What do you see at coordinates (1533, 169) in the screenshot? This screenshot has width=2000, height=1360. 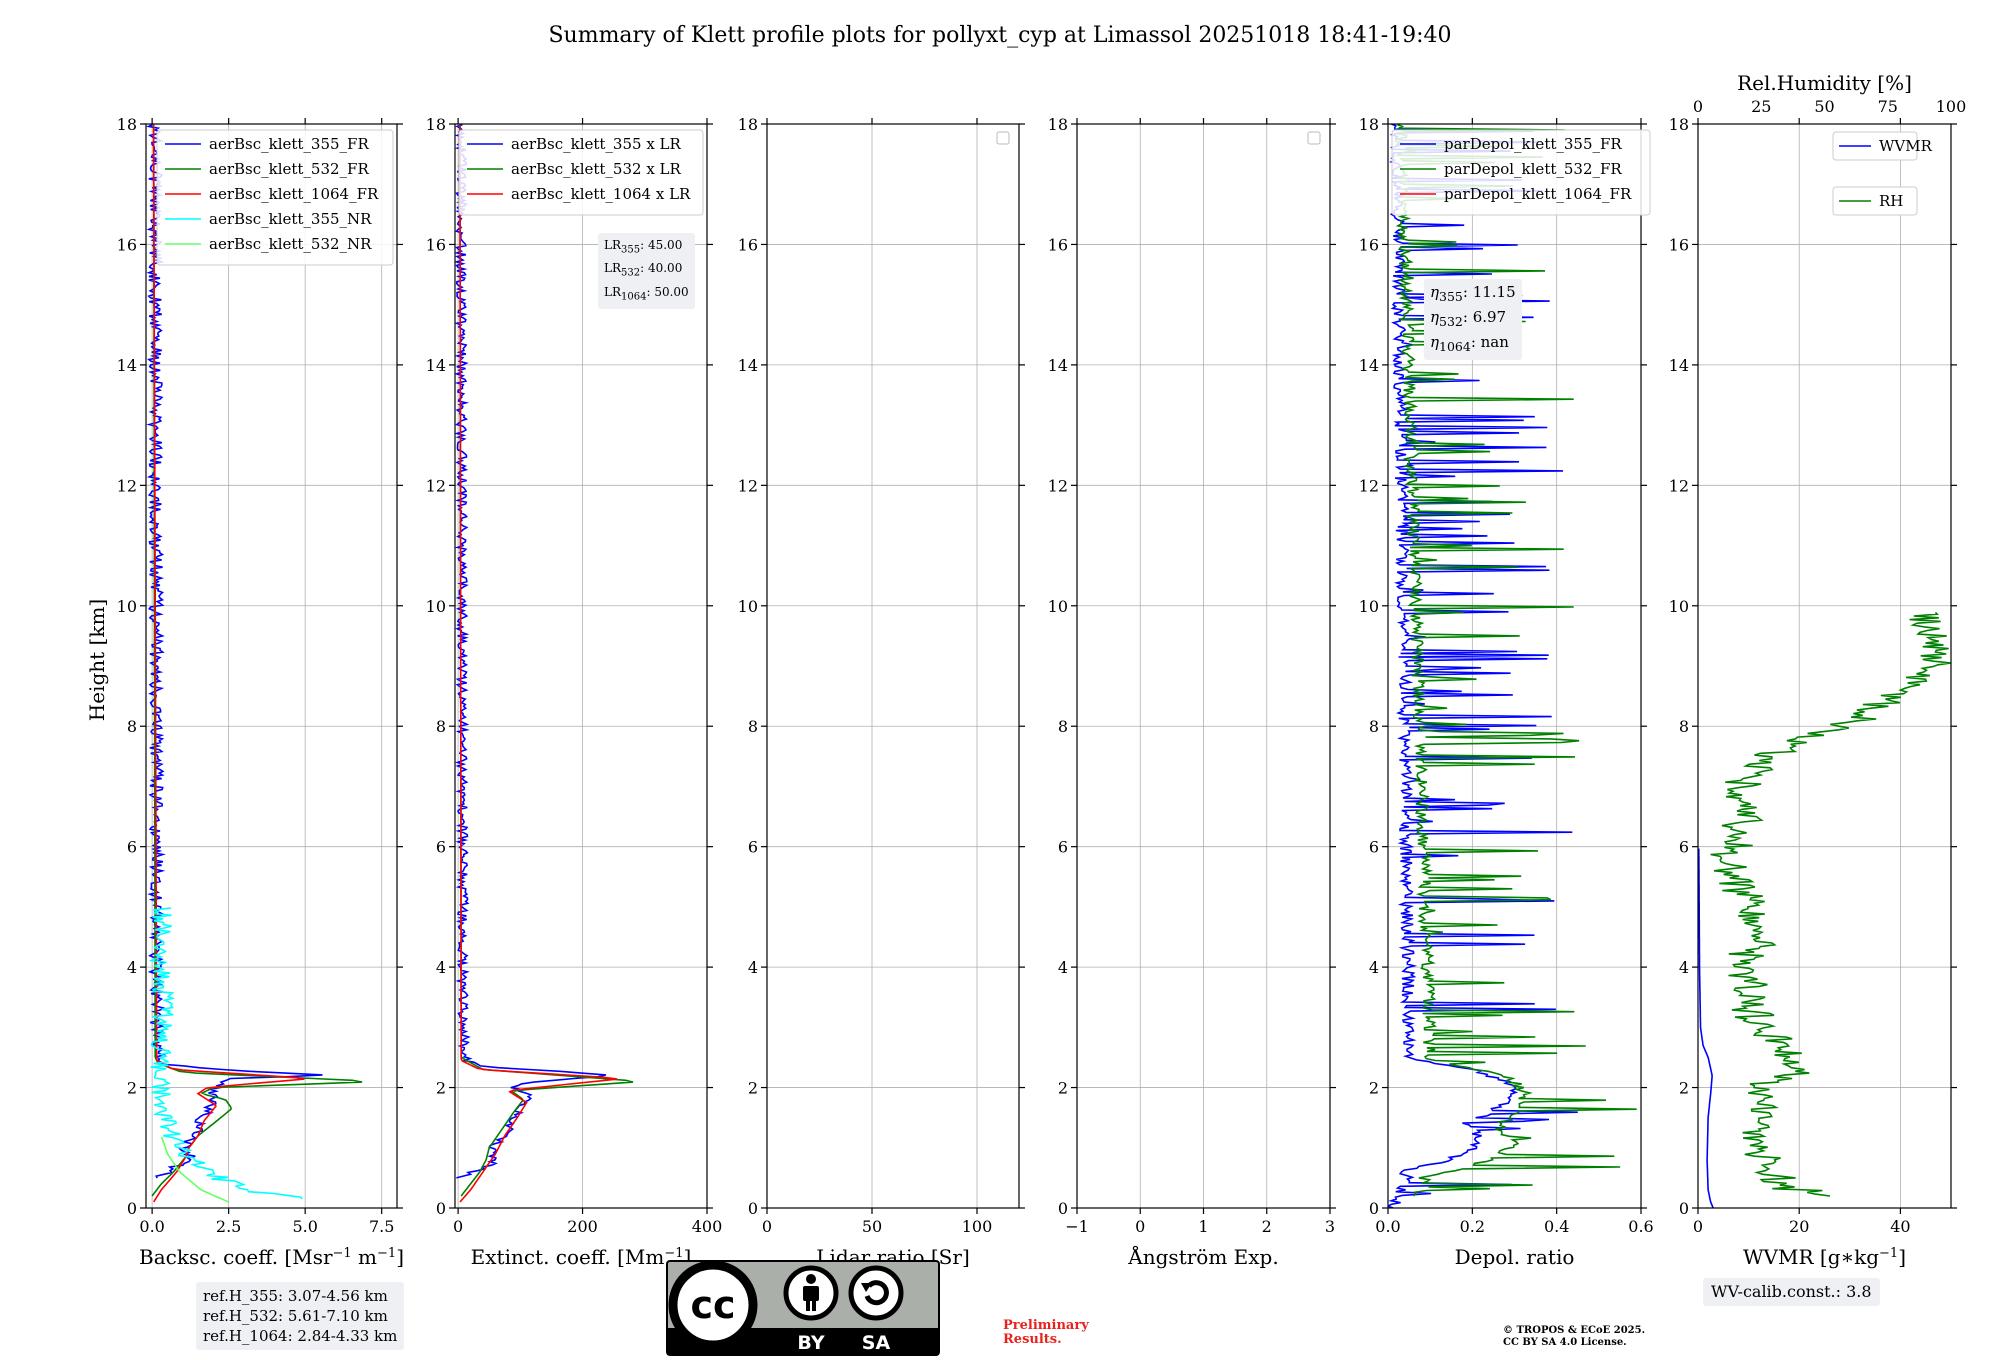 I see `legend-label: parDepol_klett_532_FR` at bounding box center [1533, 169].